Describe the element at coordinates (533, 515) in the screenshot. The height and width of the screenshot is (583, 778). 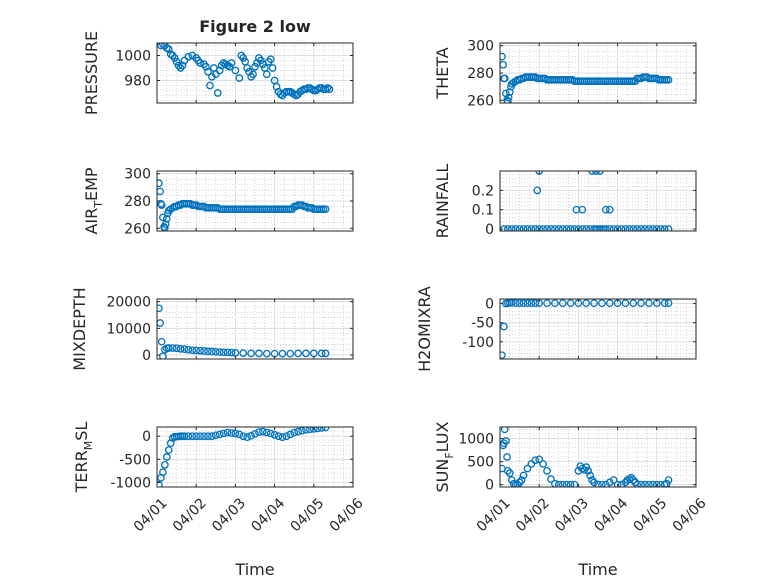
I see `x-tick-label: 04/02` at that location.